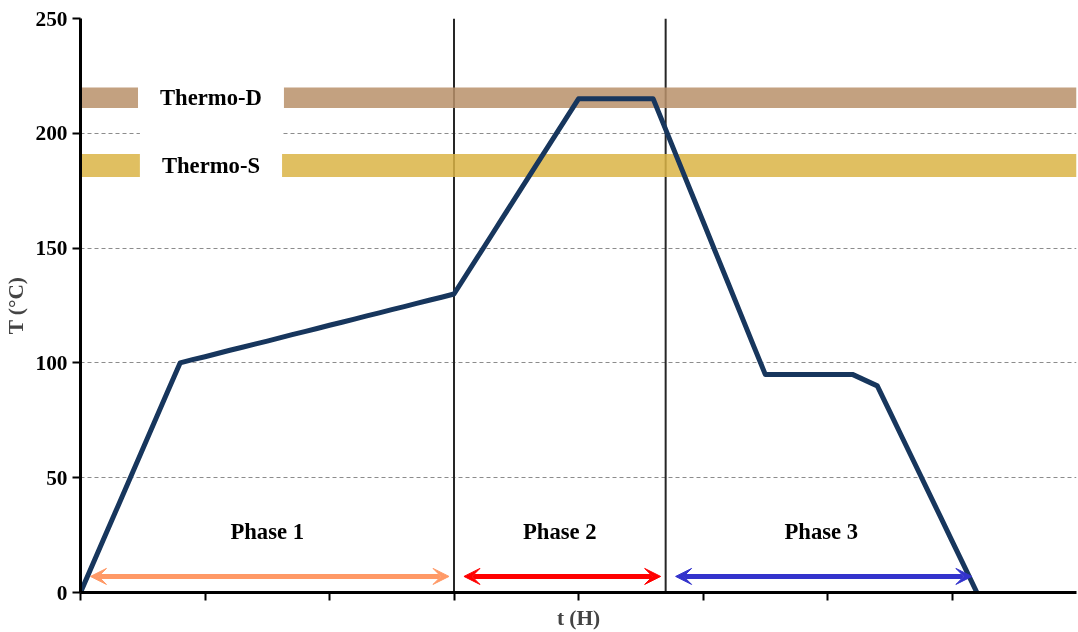  What do you see at coordinates (560, 531) in the screenshot?
I see `annotation: Phase 2` at bounding box center [560, 531].